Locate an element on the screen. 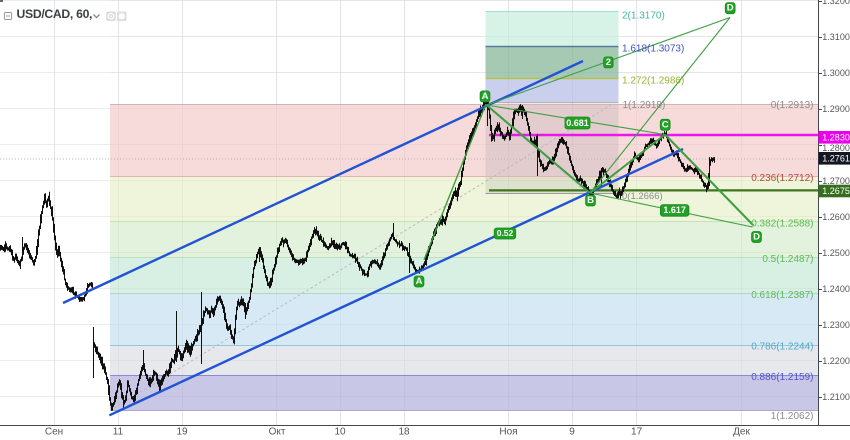 The image size is (850, 440). svg-text: 2 is located at coordinates (608, 62).